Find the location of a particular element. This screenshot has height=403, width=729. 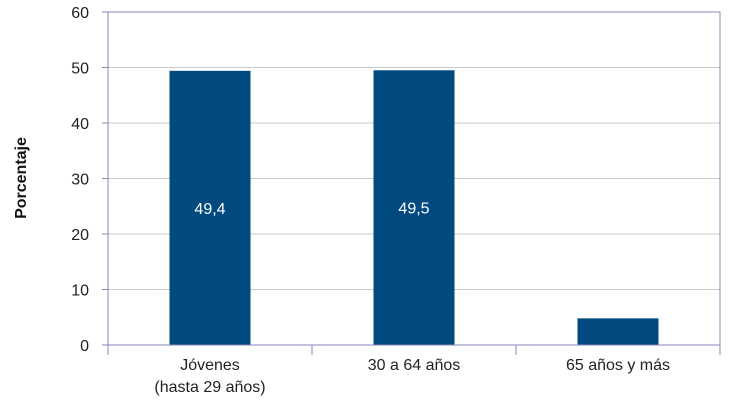

y-tick-label: 20 is located at coordinates (80, 235).